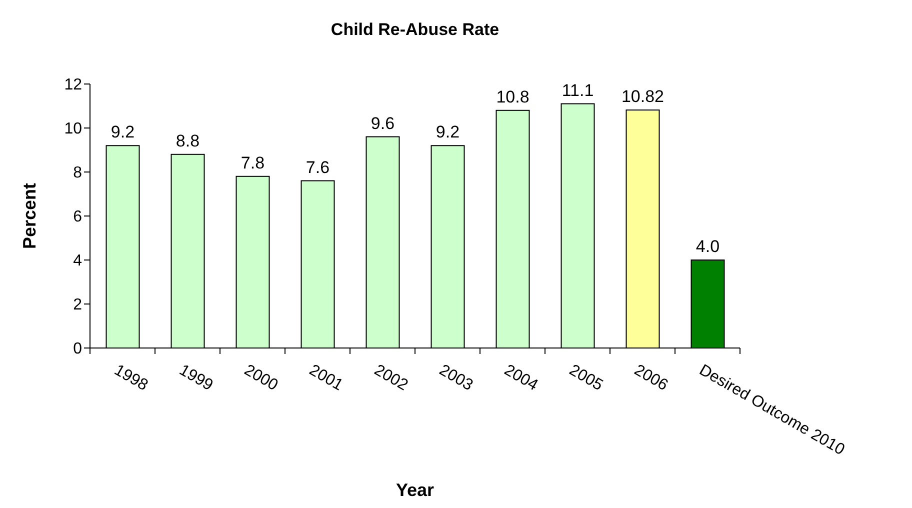 This screenshot has width=912, height=508. Describe the element at coordinates (261, 378) in the screenshot. I see `x-tick-label: 2000` at that location.